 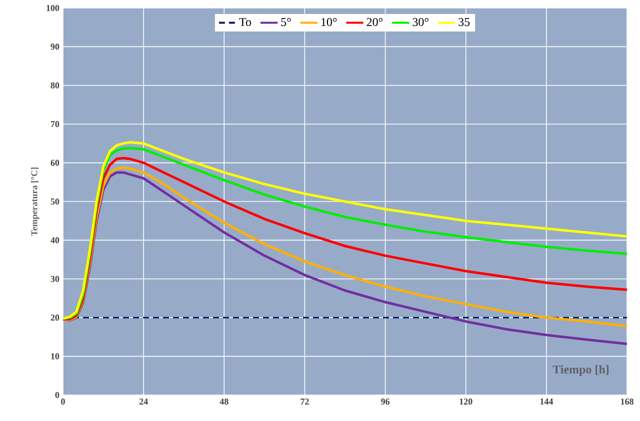 I want to click on x-tick-label: 120, so click(x=466, y=401).